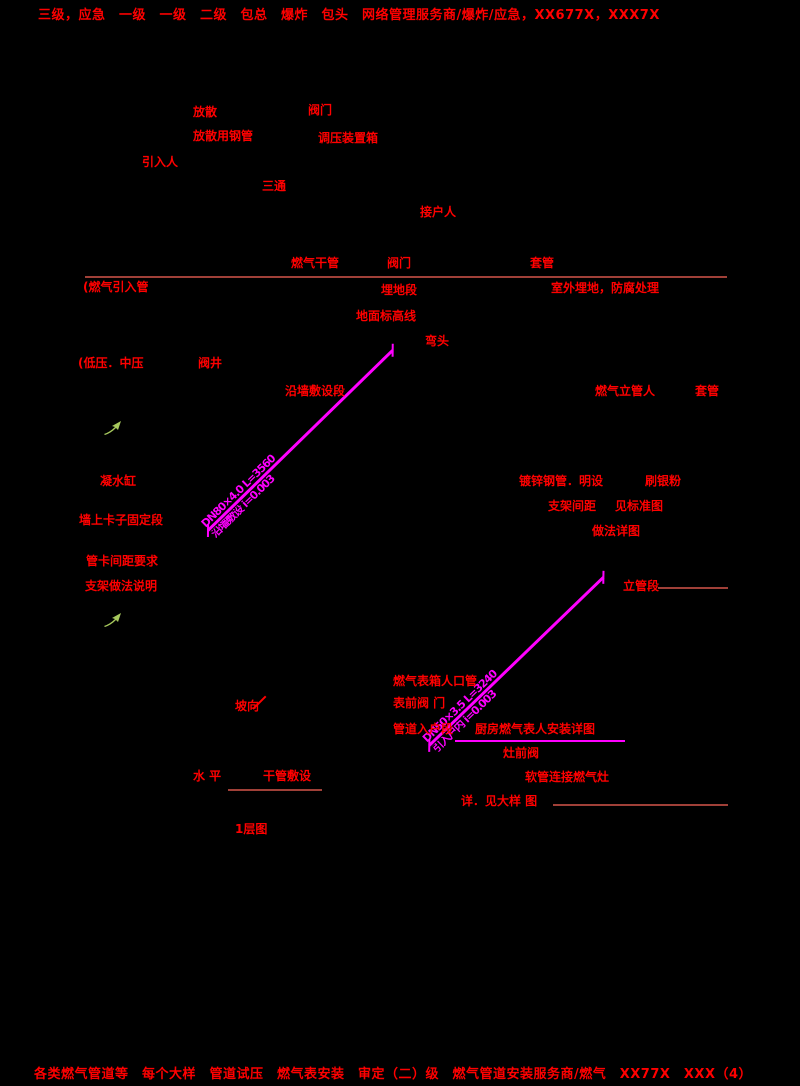  What do you see at coordinates (205, 112) in the screenshot?
I see `annotation-label: 放散` at bounding box center [205, 112].